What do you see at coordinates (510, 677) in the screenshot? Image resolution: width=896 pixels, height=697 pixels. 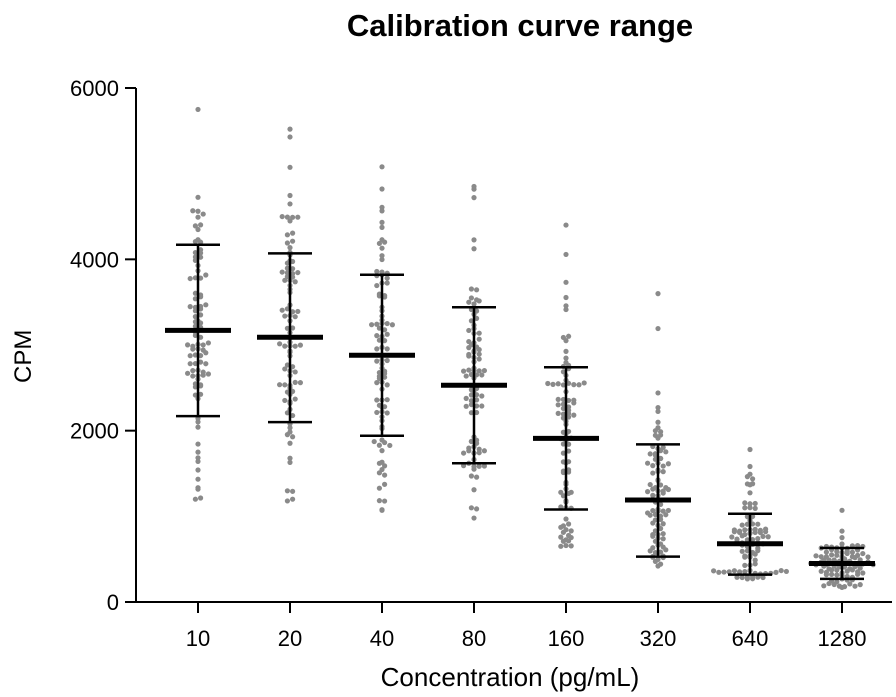 I see `x-axis-label: Concentration (pg/mL)` at bounding box center [510, 677].